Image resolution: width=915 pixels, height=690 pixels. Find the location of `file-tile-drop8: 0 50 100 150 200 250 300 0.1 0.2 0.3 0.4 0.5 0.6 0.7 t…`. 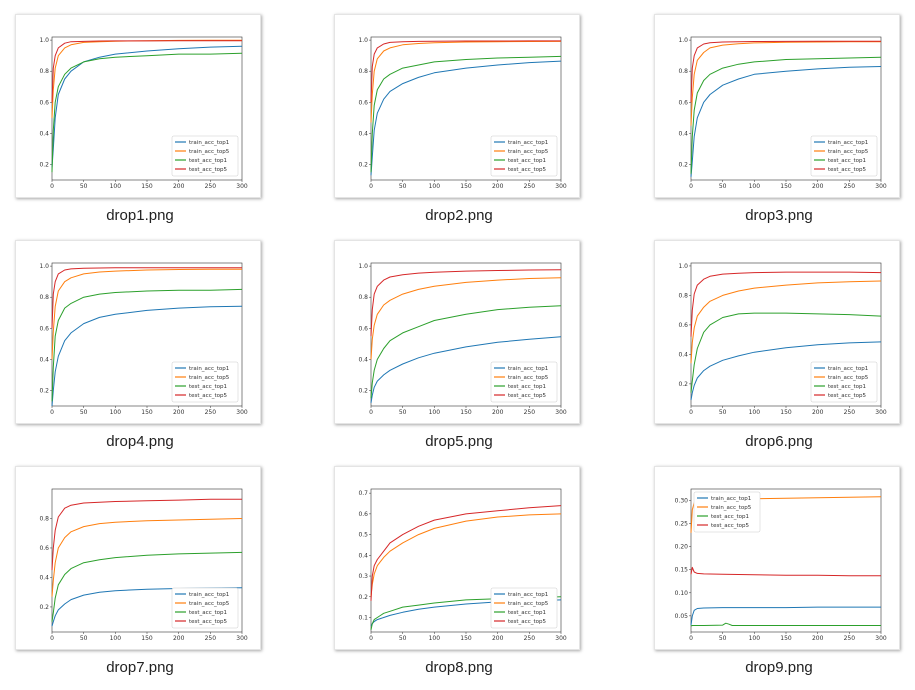

file-tile-drop8: 0 50 100 150 200 250 300 0.1 0.2 0.3 0.4 0.5 0.6 0.7 t… is located at coordinates (459, 578).